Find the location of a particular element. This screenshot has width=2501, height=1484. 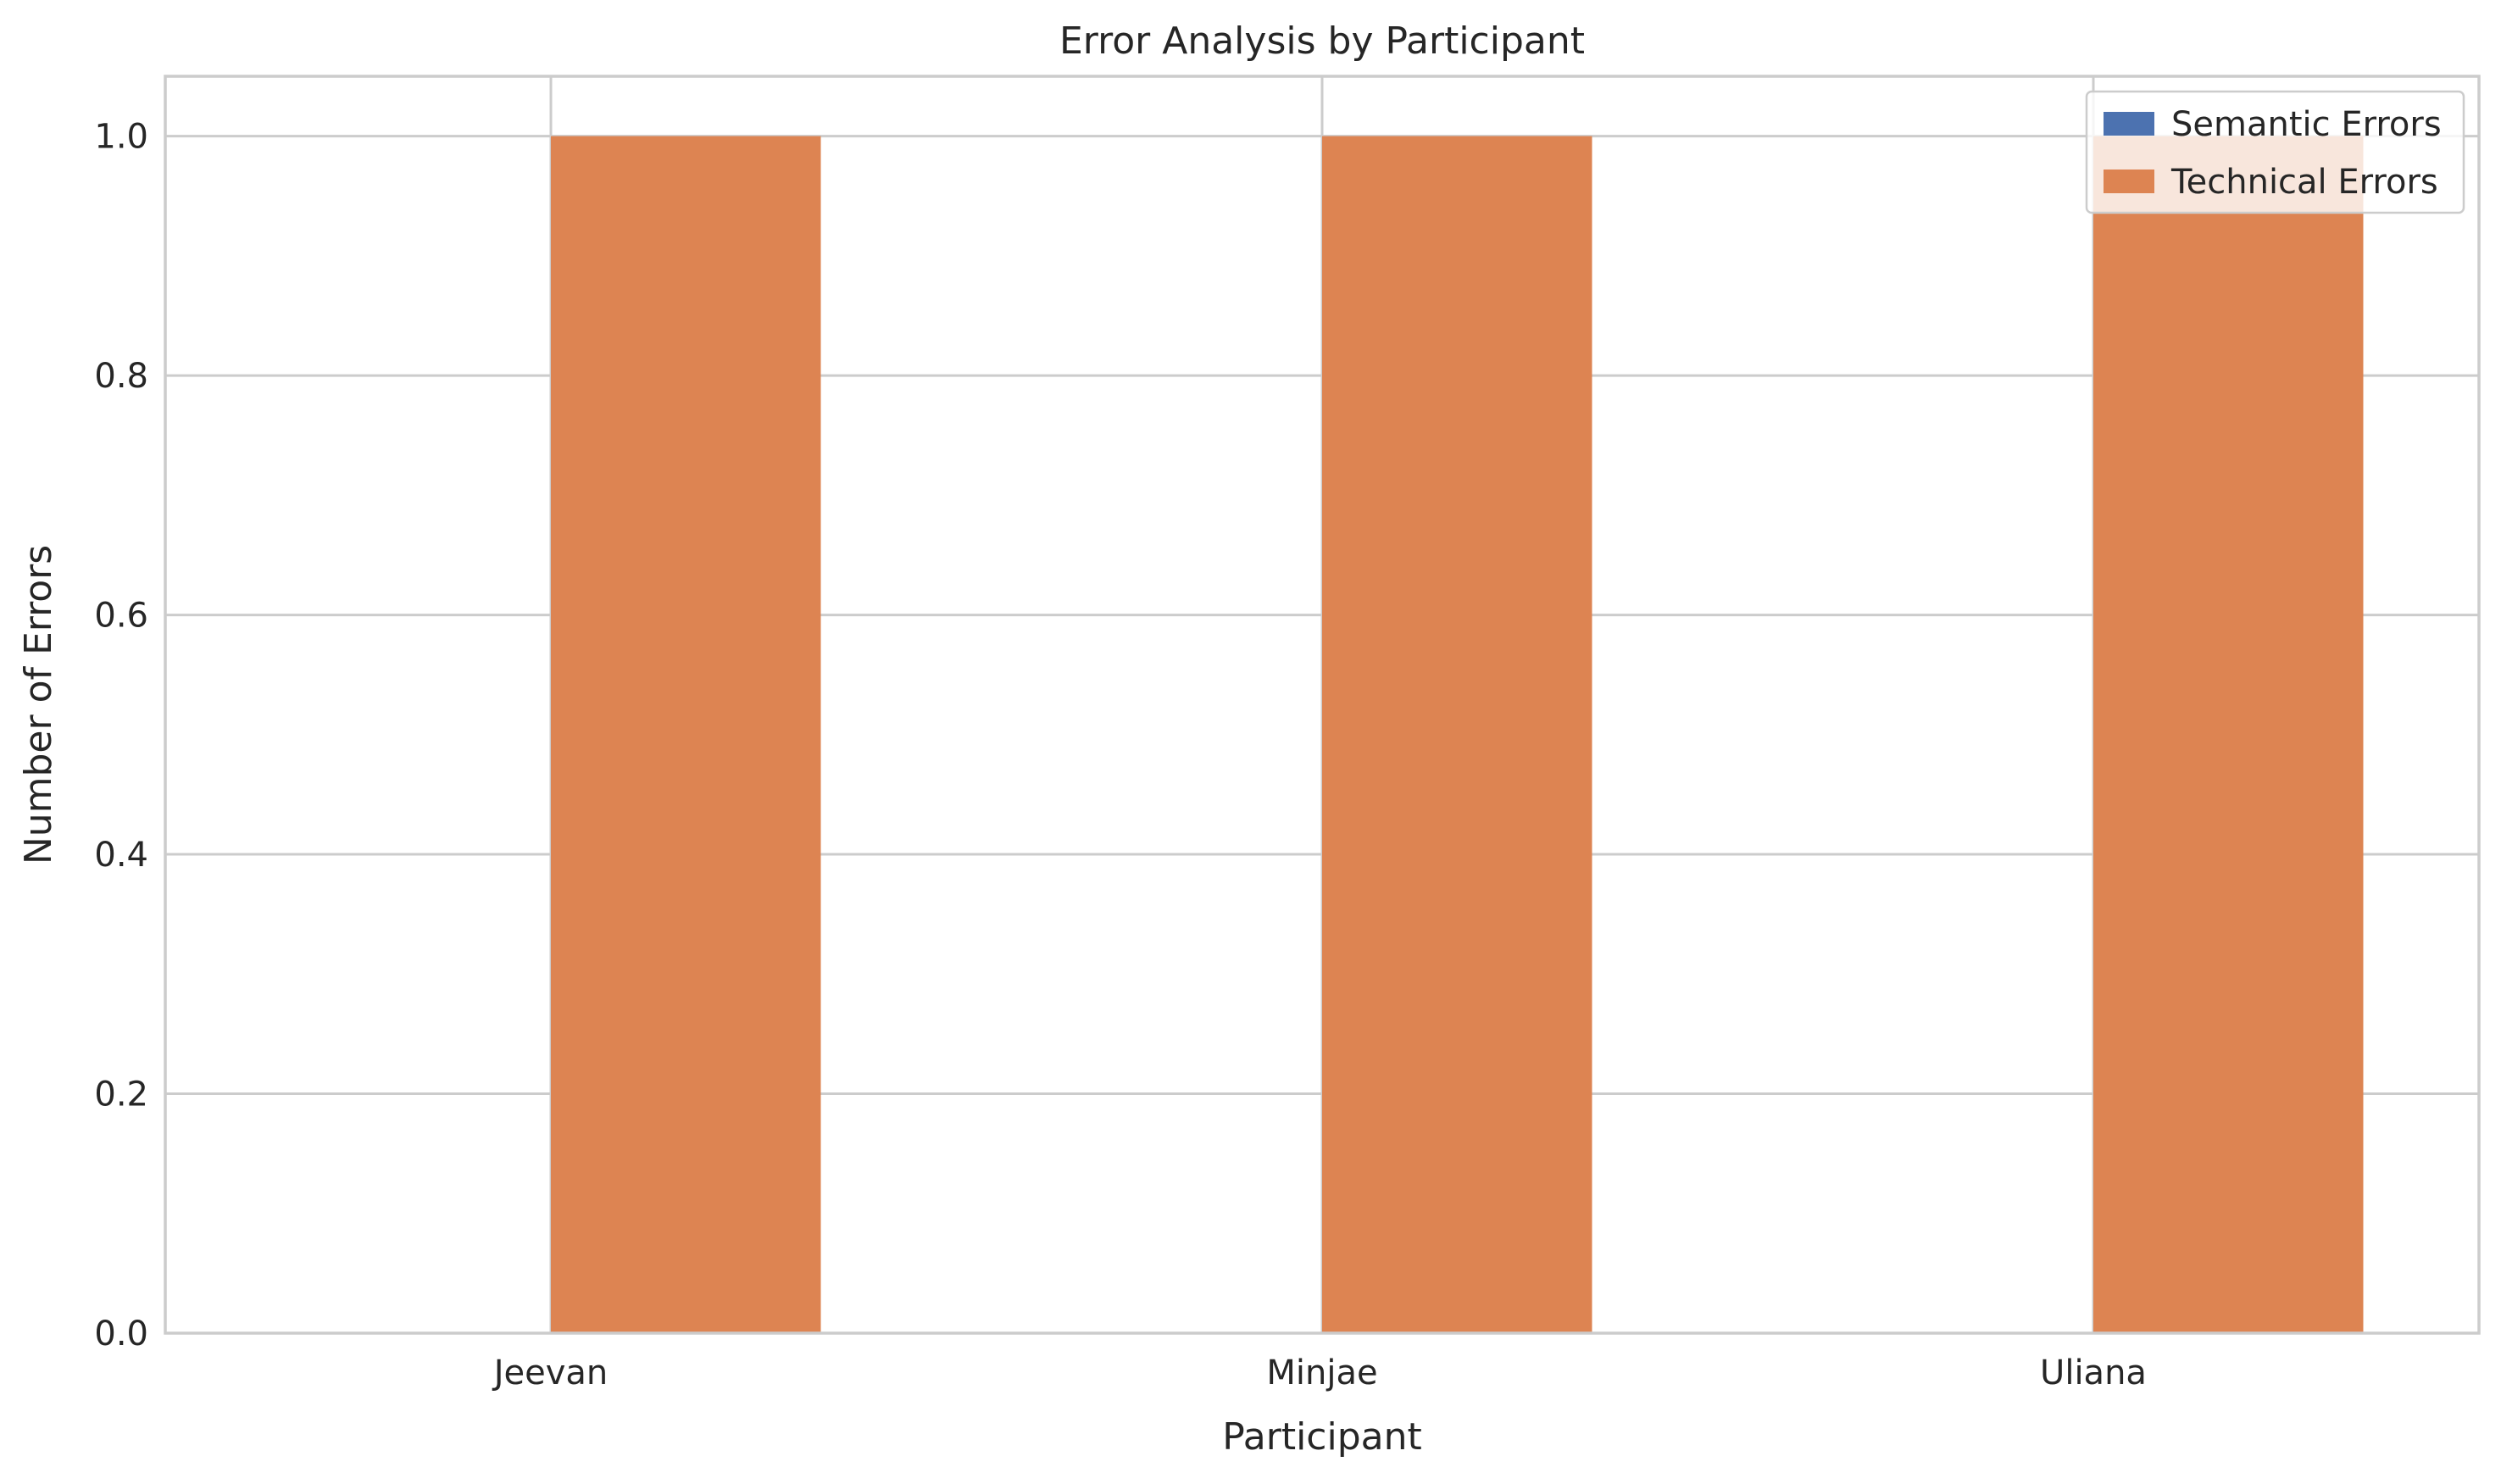

x-tick-labels: Jeevan Minjae Uliana is located at coordinates (1319, 1373).